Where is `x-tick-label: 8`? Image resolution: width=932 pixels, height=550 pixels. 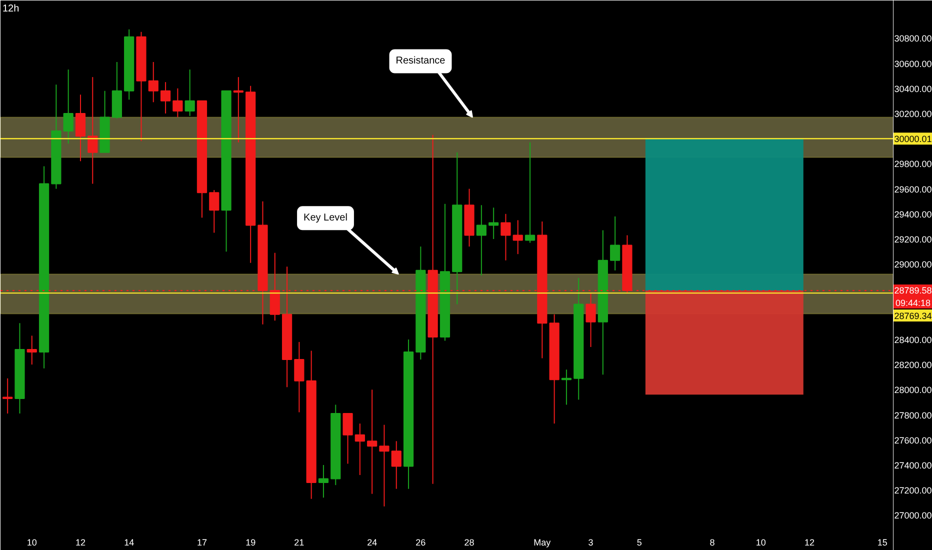
x-tick-label: 8 is located at coordinates (712, 543).